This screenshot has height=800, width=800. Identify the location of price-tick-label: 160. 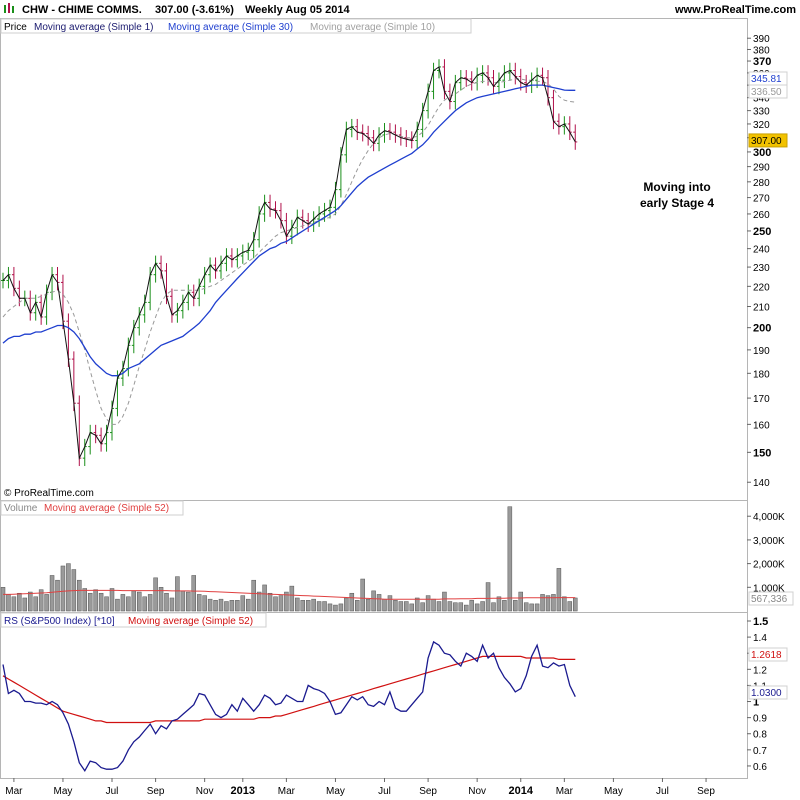
(761, 425).